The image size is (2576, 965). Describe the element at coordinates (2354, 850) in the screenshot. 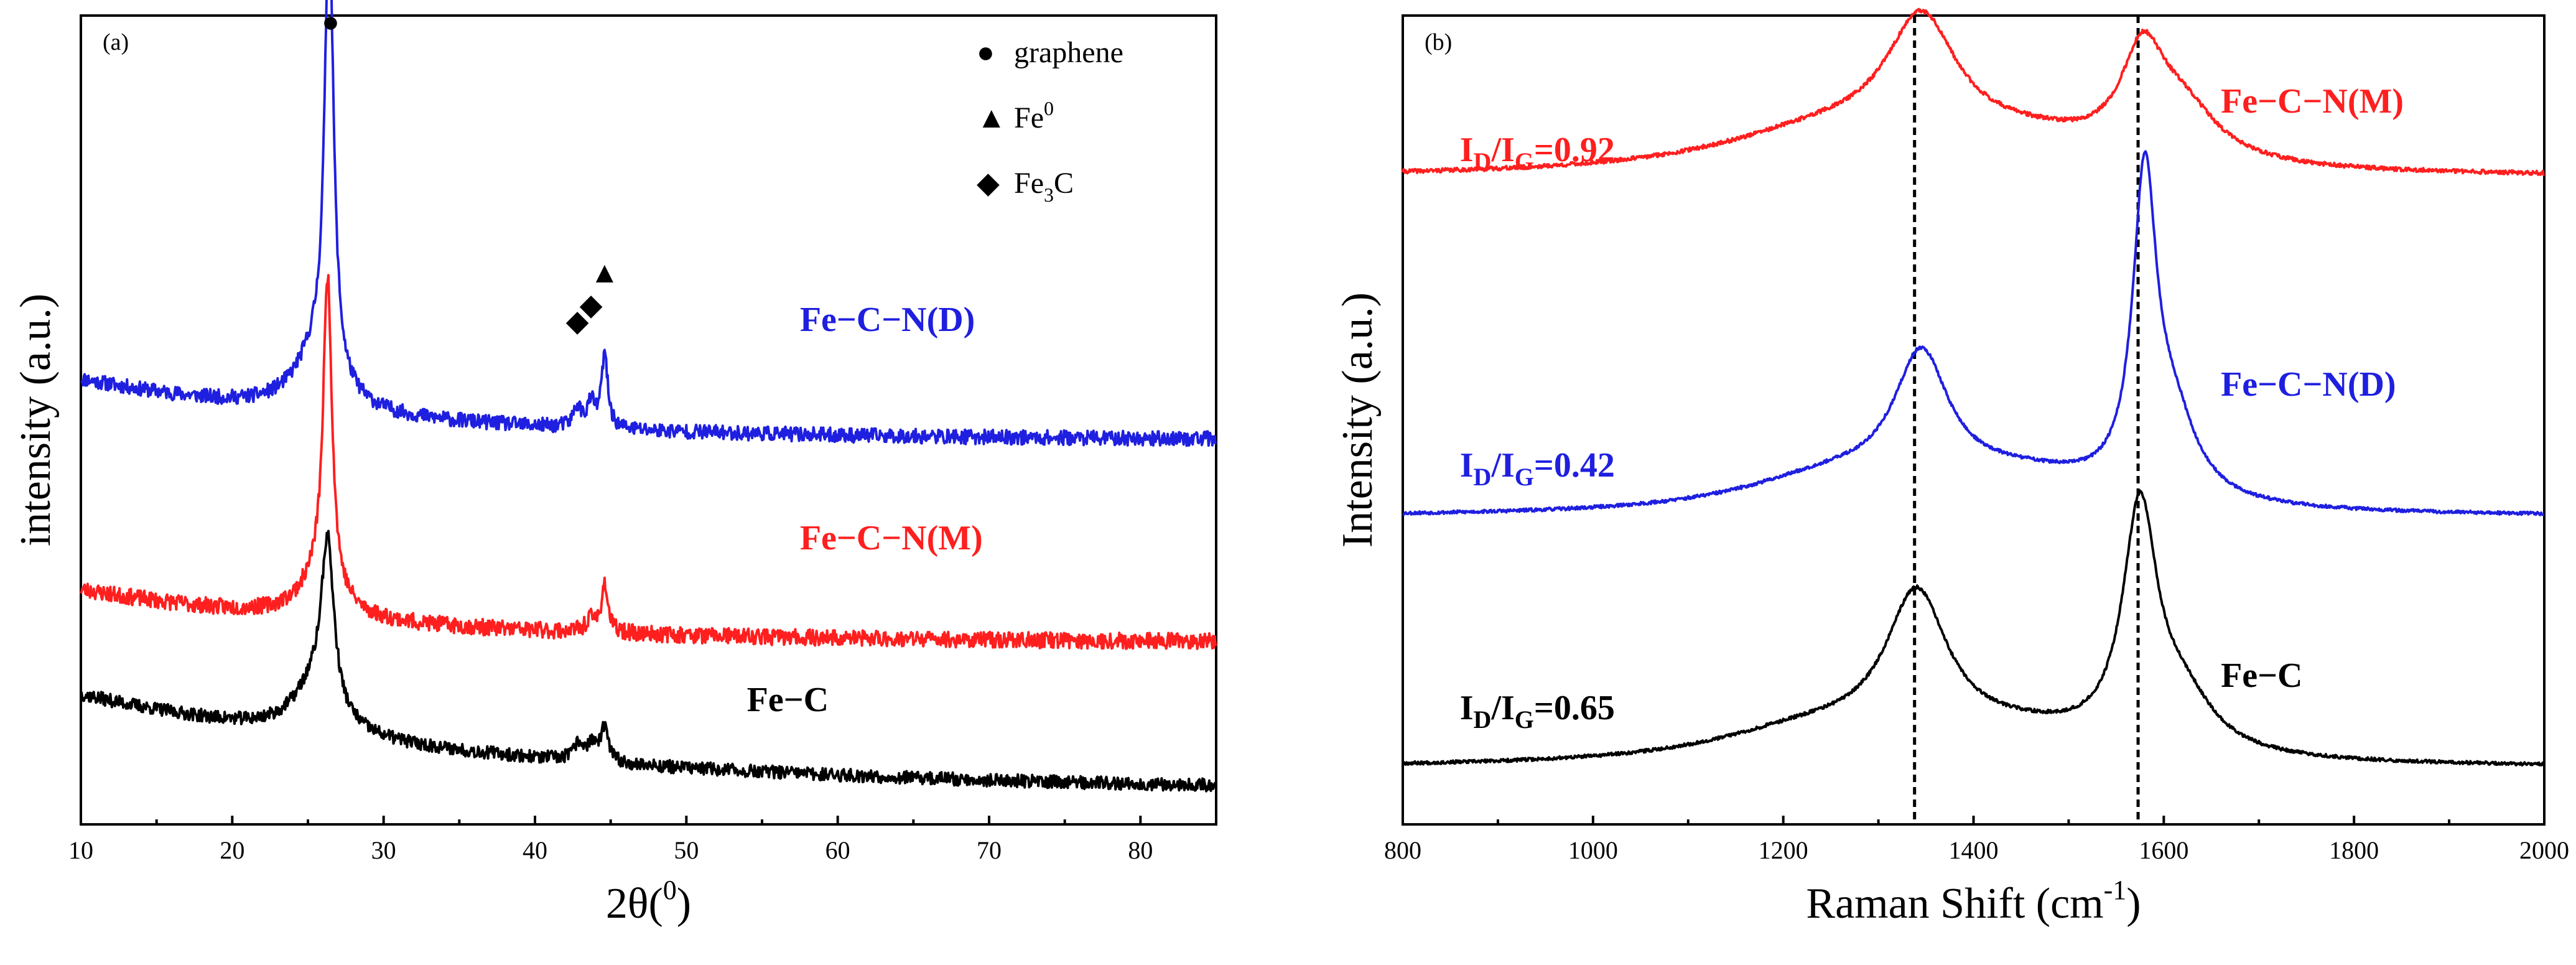

I see `x-tick-label: 1800` at that location.